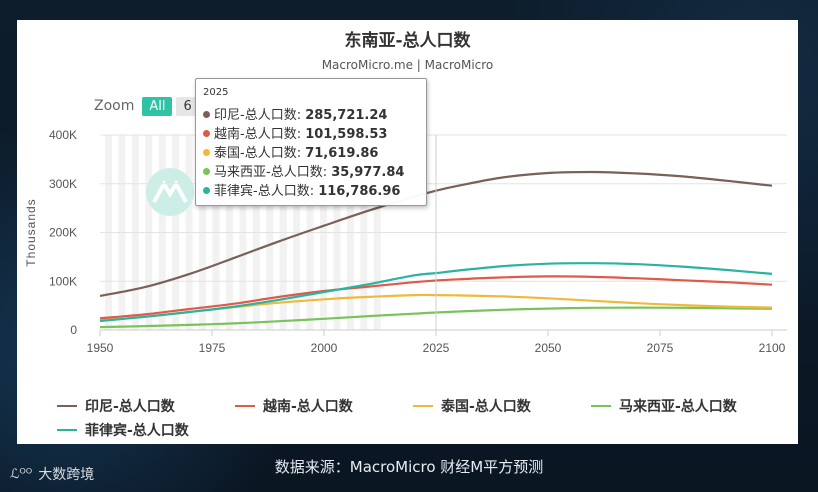 The height and width of the screenshot is (492, 818). I want to click on y-tick-label: 100K, so click(63, 281).